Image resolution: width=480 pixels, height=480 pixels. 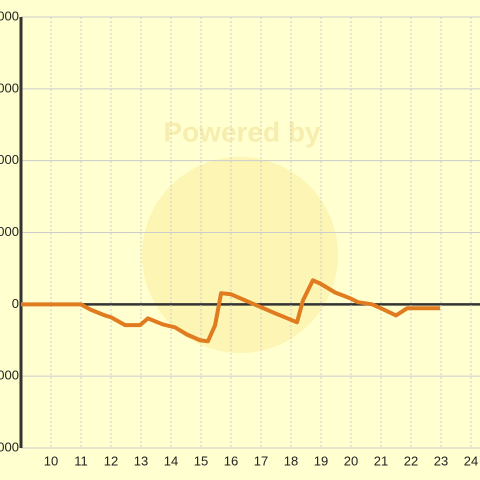 What do you see at coordinates (261, 460) in the screenshot?
I see `x-tick-label: 17` at bounding box center [261, 460].